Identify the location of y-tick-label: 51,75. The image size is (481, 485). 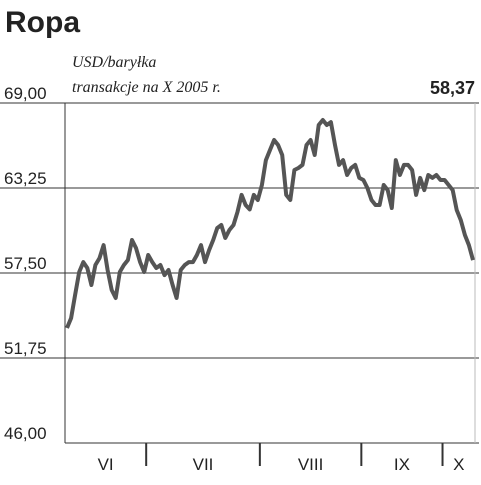
(25, 348).